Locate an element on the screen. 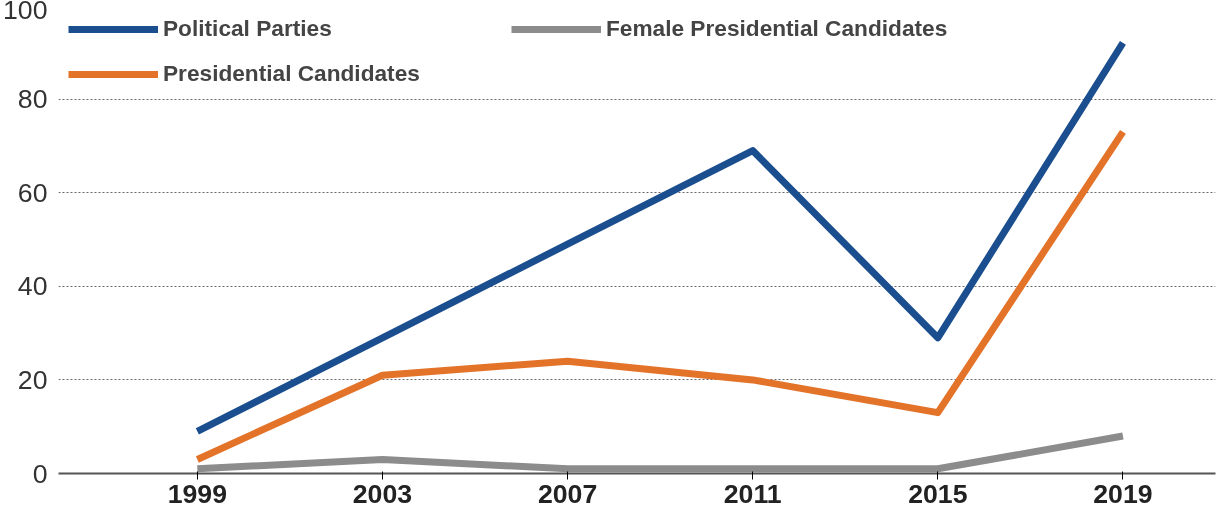 The width and height of the screenshot is (1228, 512). x-tick-label: 2019 is located at coordinates (1123, 493).